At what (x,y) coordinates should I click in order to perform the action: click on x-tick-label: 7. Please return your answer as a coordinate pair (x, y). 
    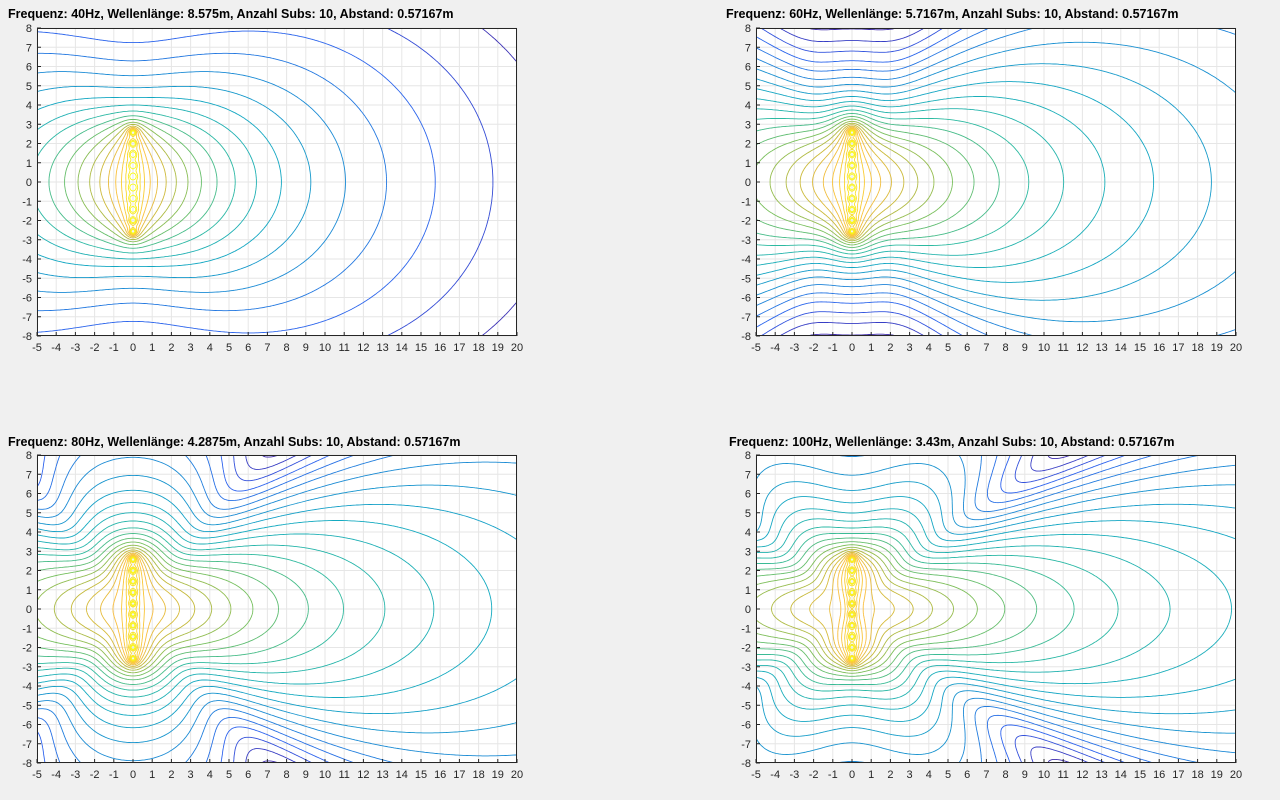
    Looking at the image, I should click on (267, 775).